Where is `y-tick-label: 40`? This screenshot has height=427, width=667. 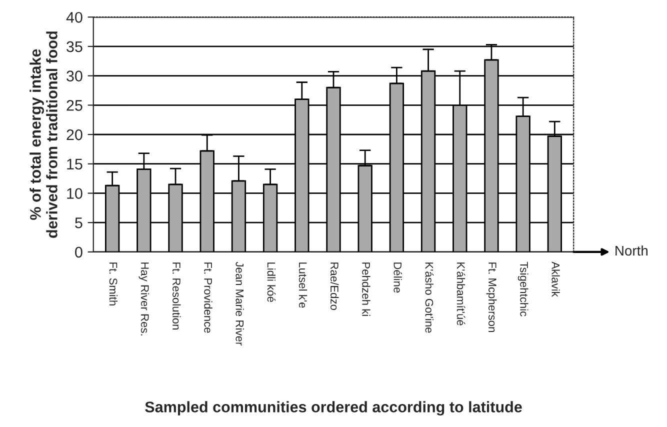 y-tick-label: 40 is located at coordinates (74, 17).